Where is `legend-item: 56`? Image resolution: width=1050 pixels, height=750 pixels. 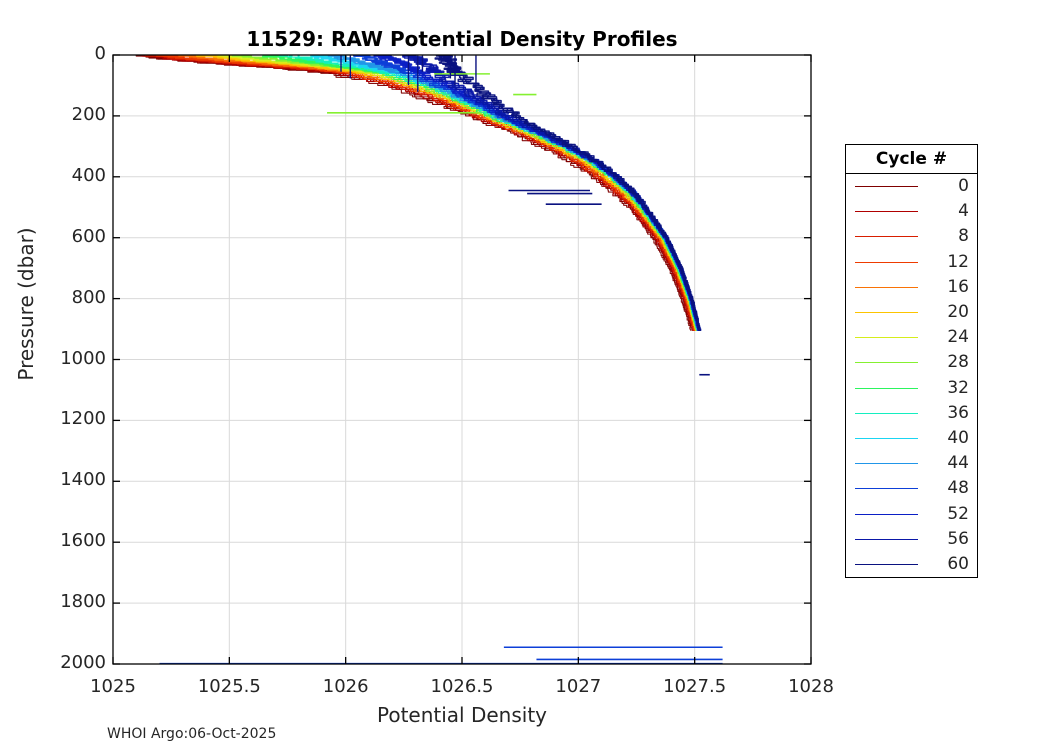 legend-item: 56 is located at coordinates (911, 539).